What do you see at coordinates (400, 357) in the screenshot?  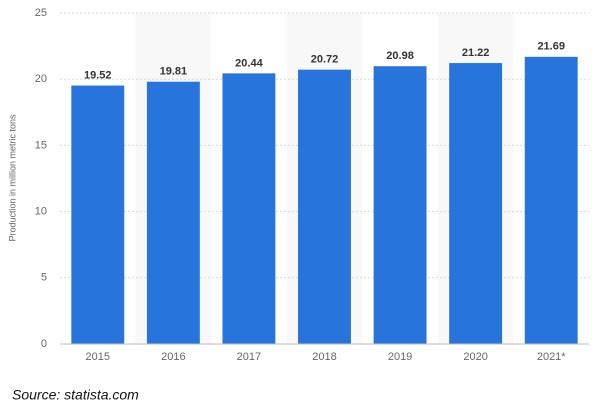 I see `x-tick-label: 2019` at bounding box center [400, 357].